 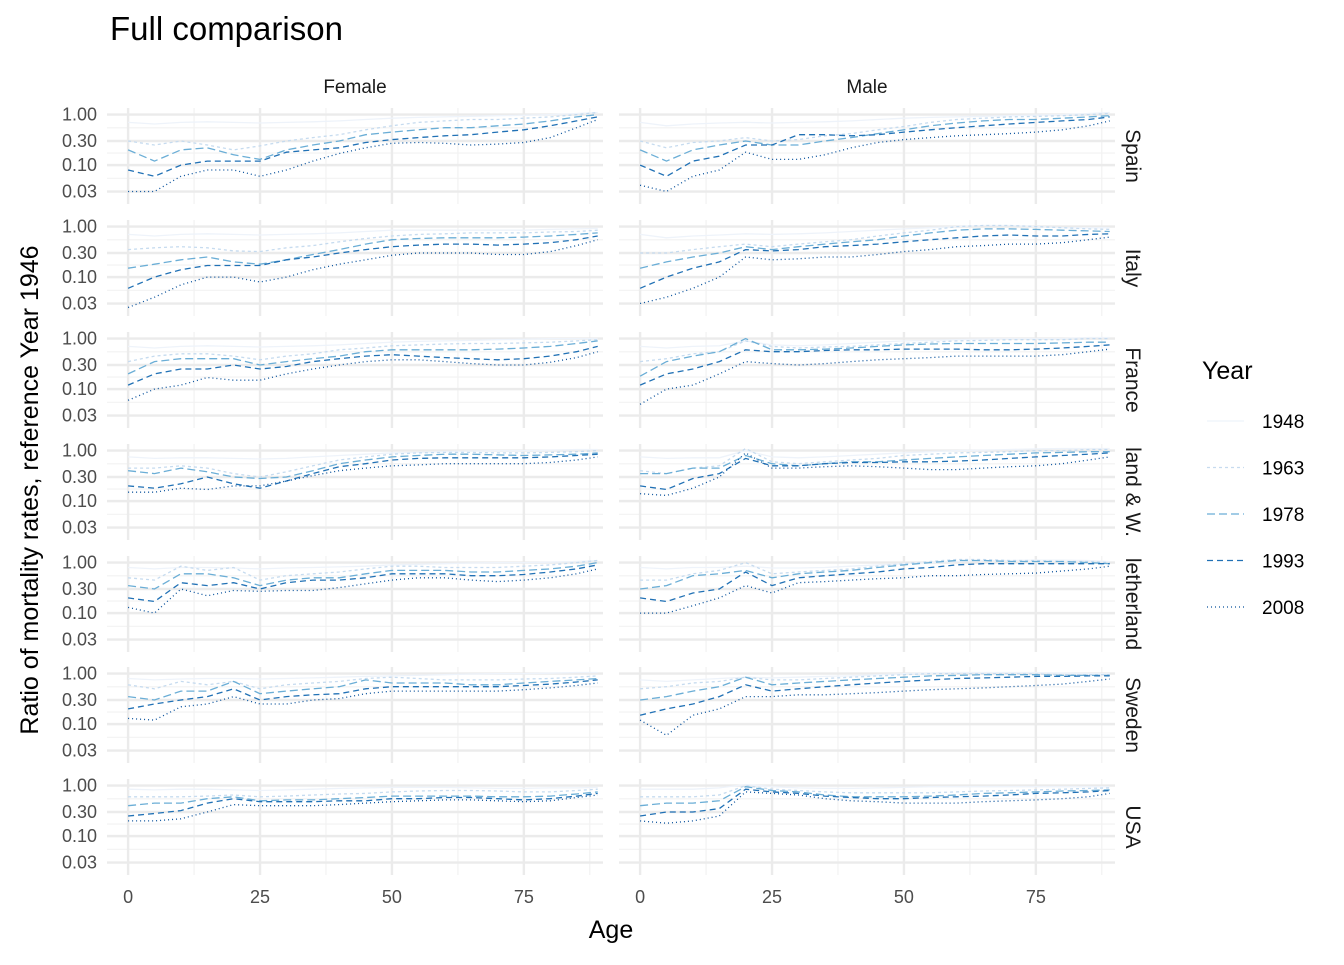 What do you see at coordinates (1132, 715) in the screenshot?
I see `strip-label-row: Sweden` at bounding box center [1132, 715].